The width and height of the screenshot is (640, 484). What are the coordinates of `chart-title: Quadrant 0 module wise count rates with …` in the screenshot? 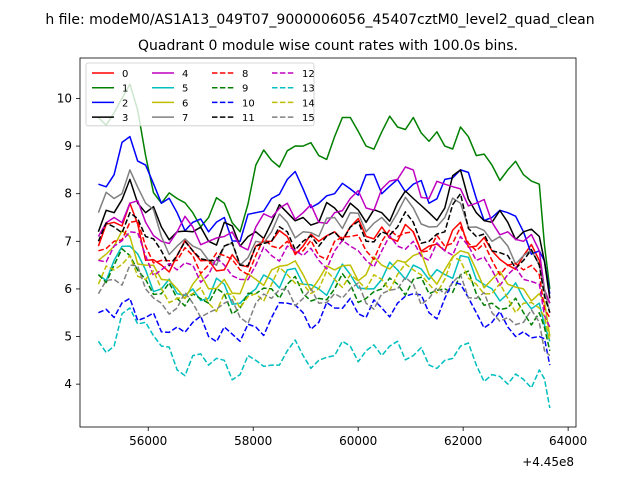 It's located at (328, 46).